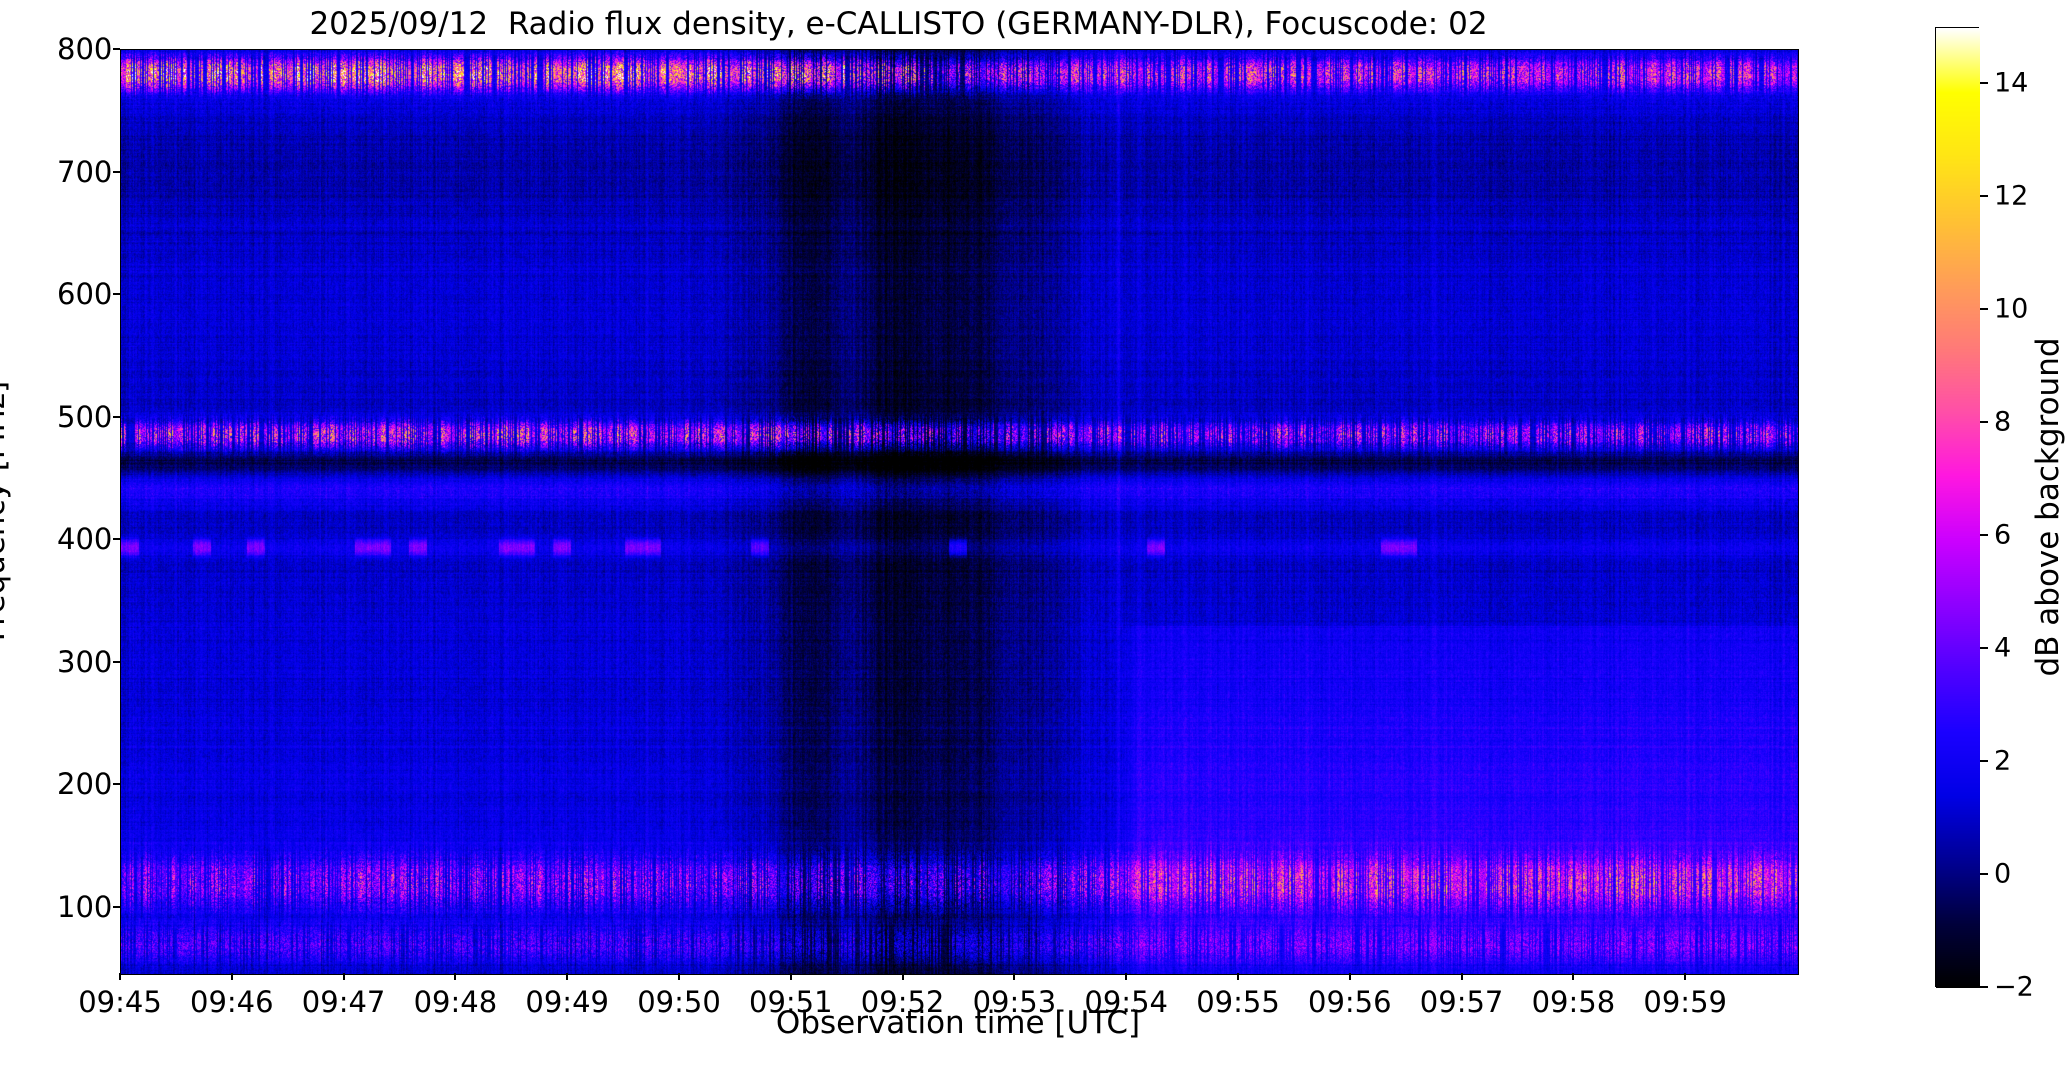  Describe the element at coordinates (85, 906) in the screenshot. I see `y-tick-label: 100` at that location.